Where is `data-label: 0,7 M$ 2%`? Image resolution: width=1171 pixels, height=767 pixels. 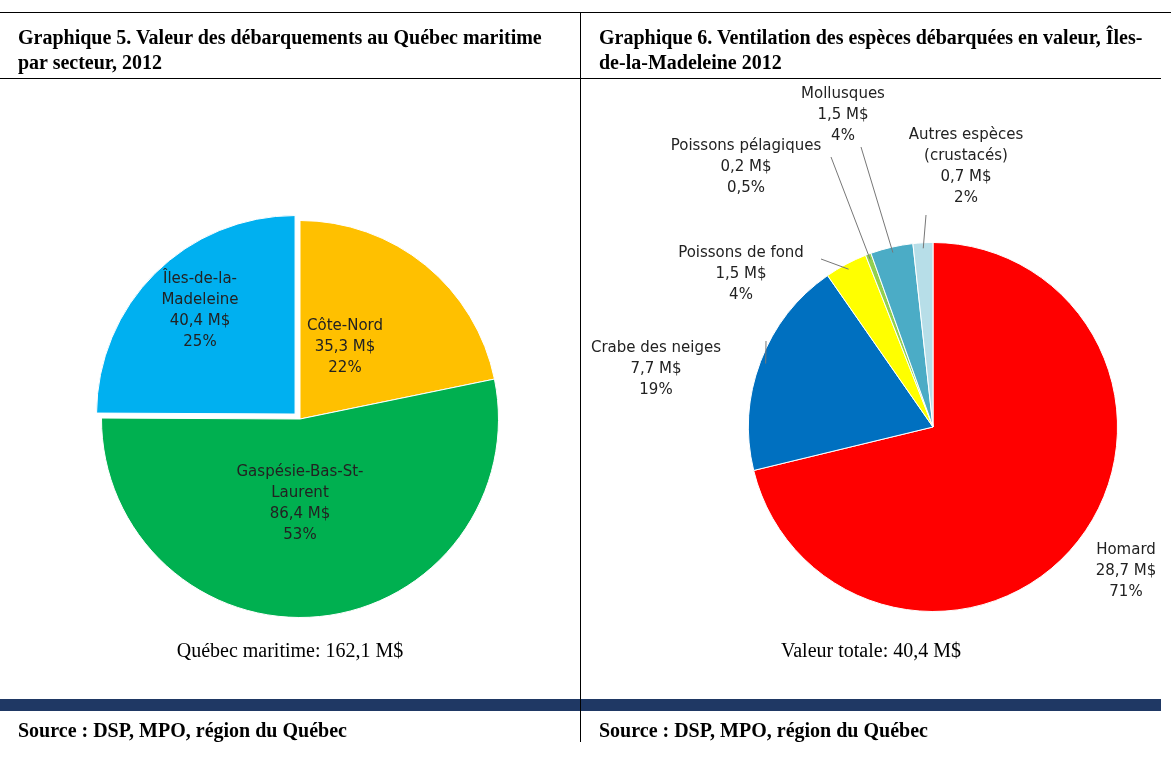 data-label: 0,7 M$ 2% is located at coordinates (966, 187).